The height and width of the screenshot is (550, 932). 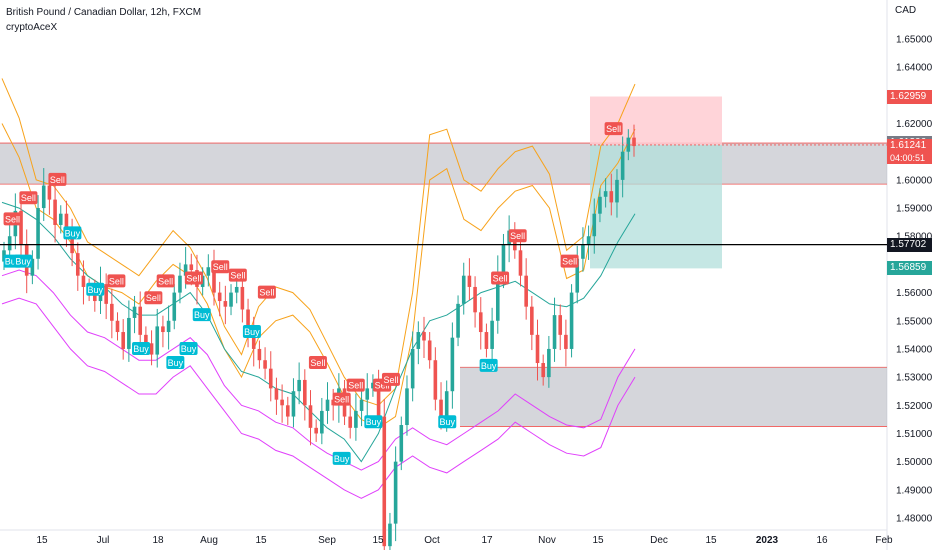 I want to click on price-tick-label: 1.58000, so click(x=914, y=237).